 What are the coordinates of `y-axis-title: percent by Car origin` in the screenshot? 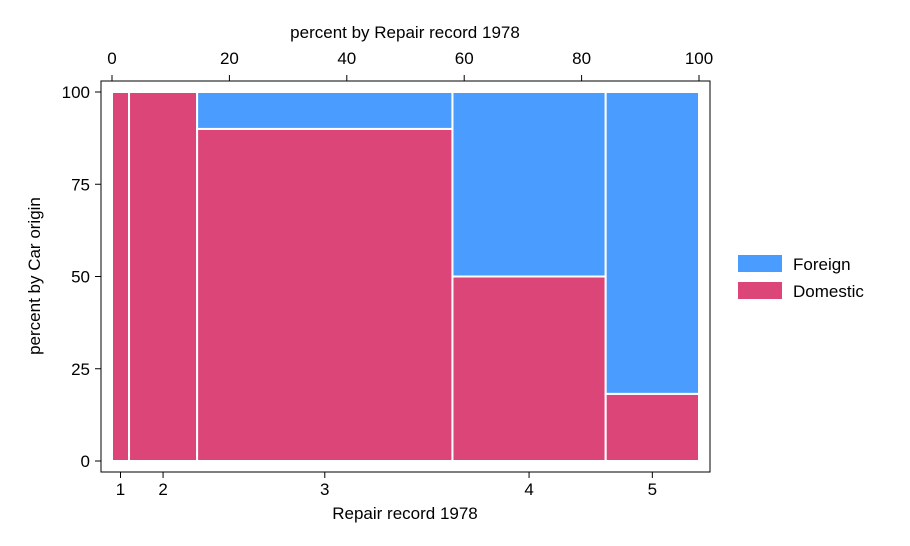 It's located at (34, 276).